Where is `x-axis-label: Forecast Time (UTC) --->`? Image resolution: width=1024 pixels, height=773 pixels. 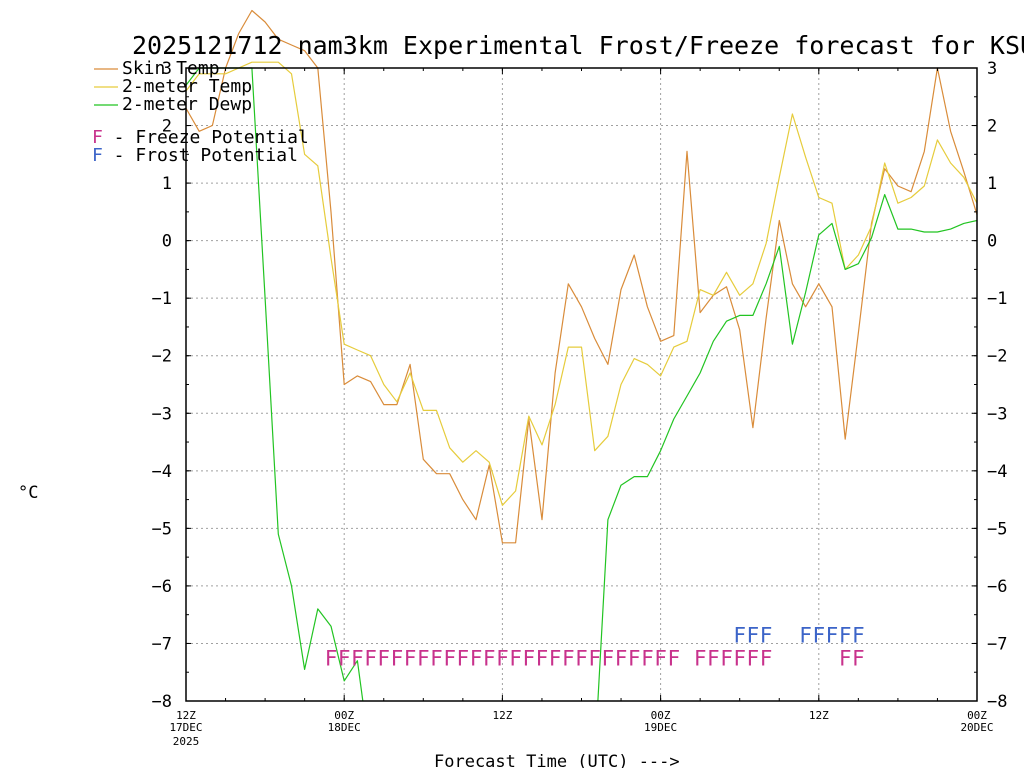 x-axis-label: Forecast Time (UTC) ---> is located at coordinates (557, 760).